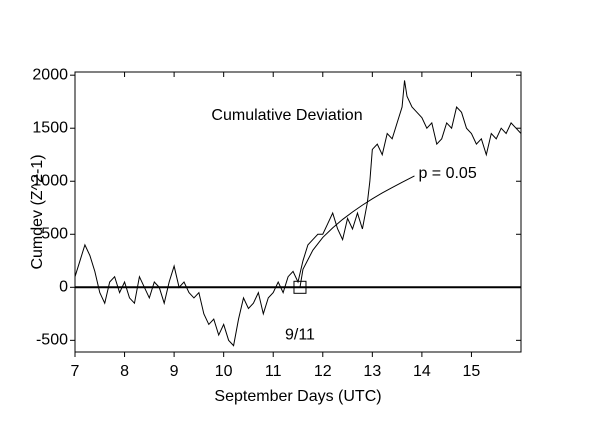 This screenshot has width=596, height=427. Describe the element at coordinates (174, 371) in the screenshot. I see `x-tick-label: 9` at that location.